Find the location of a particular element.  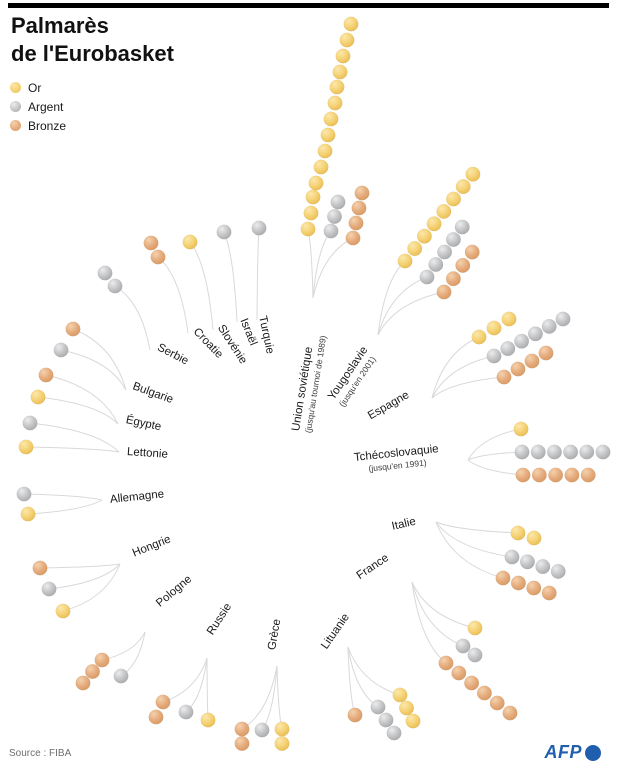

top-rule is located at coordinates (308, 5).